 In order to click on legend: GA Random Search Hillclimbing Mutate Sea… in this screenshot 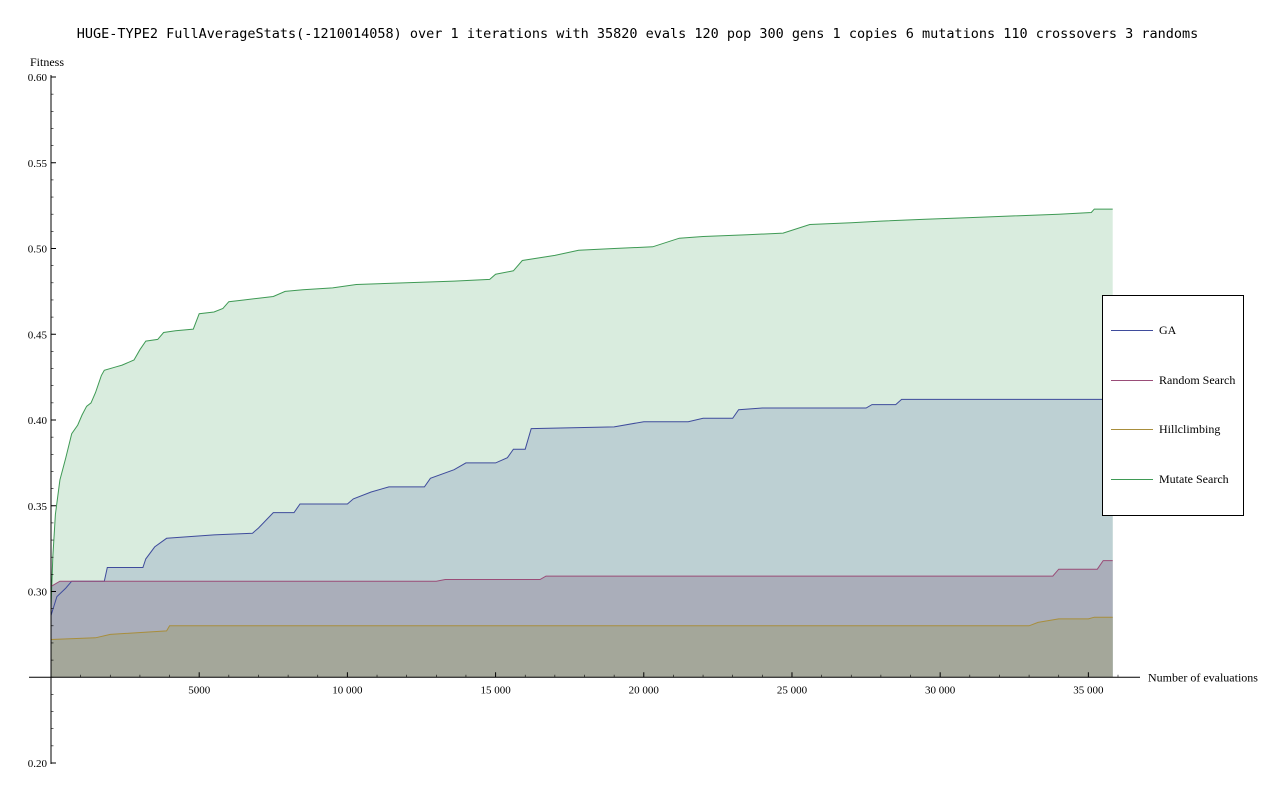, I will do `click(1173, 405)`.